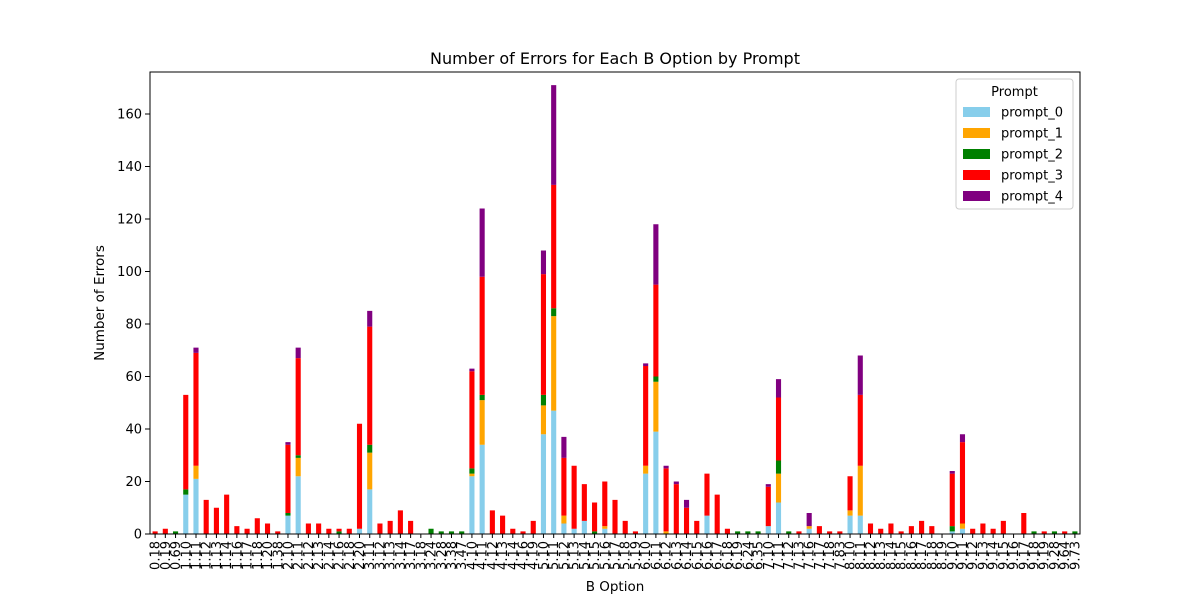 The width and height of the screenshot is (1200, 600). What do you see at coordinates (748, 555) in the screenshot?
I see `x-tick-label-58: 6.24` at bounding box center [748, 555].